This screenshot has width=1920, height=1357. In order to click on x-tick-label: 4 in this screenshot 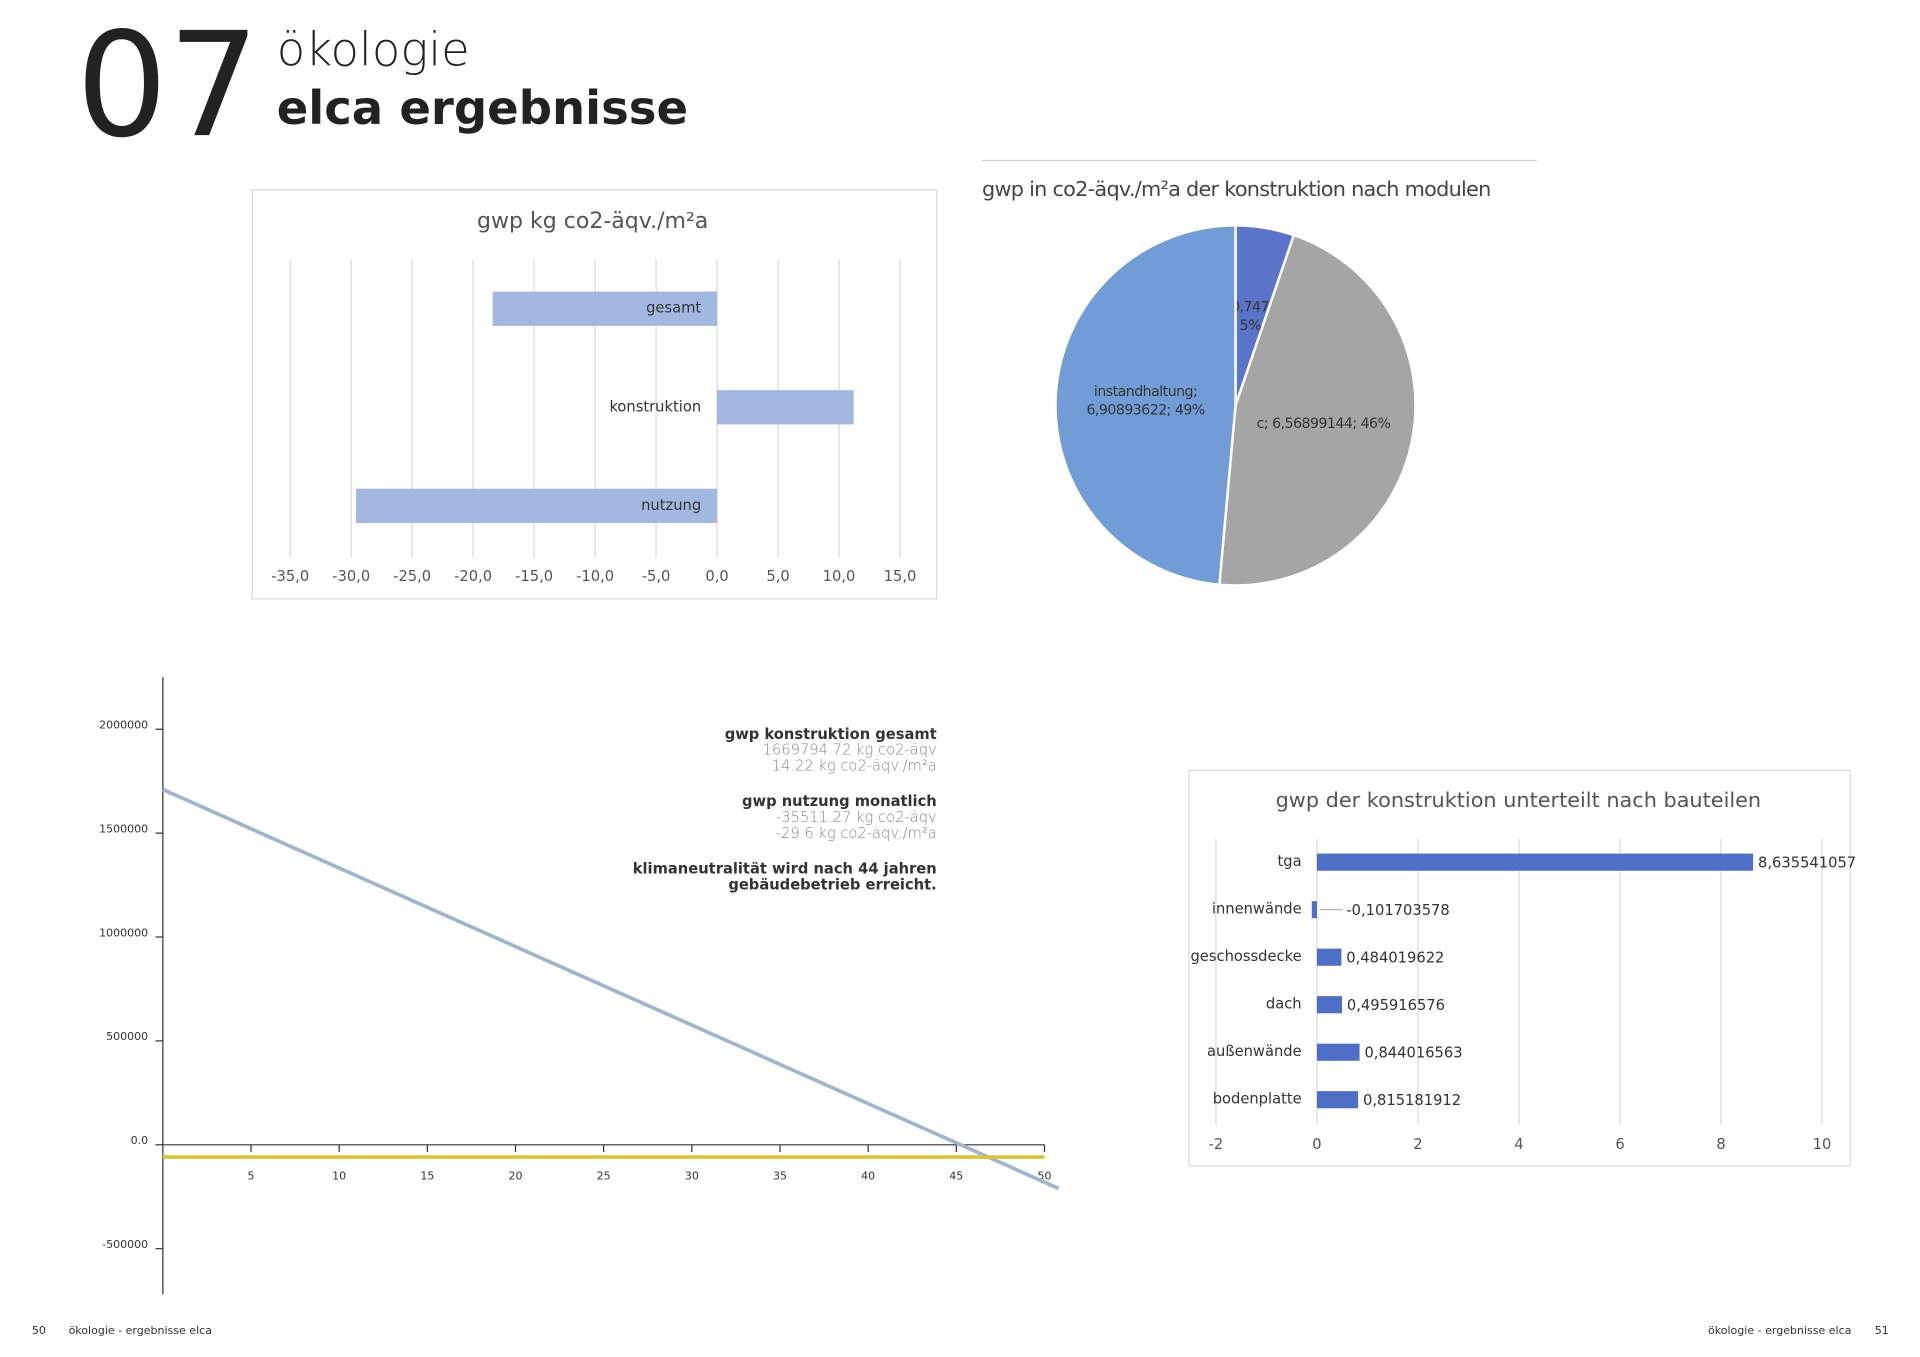, I will do `click(1518, 1144)`.